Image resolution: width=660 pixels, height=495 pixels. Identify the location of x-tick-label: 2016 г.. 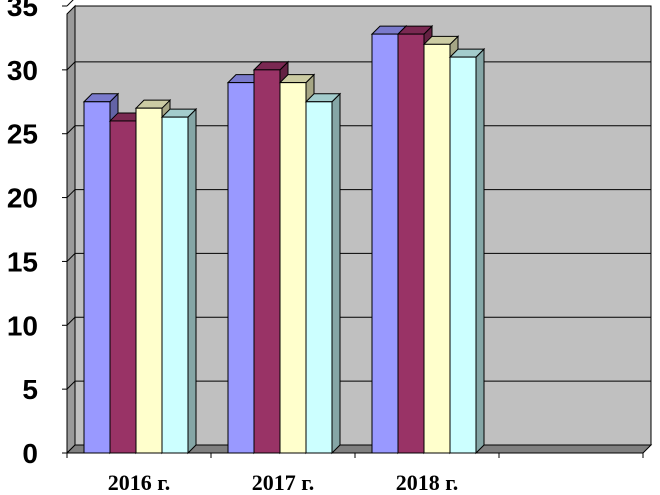
(139, 482).